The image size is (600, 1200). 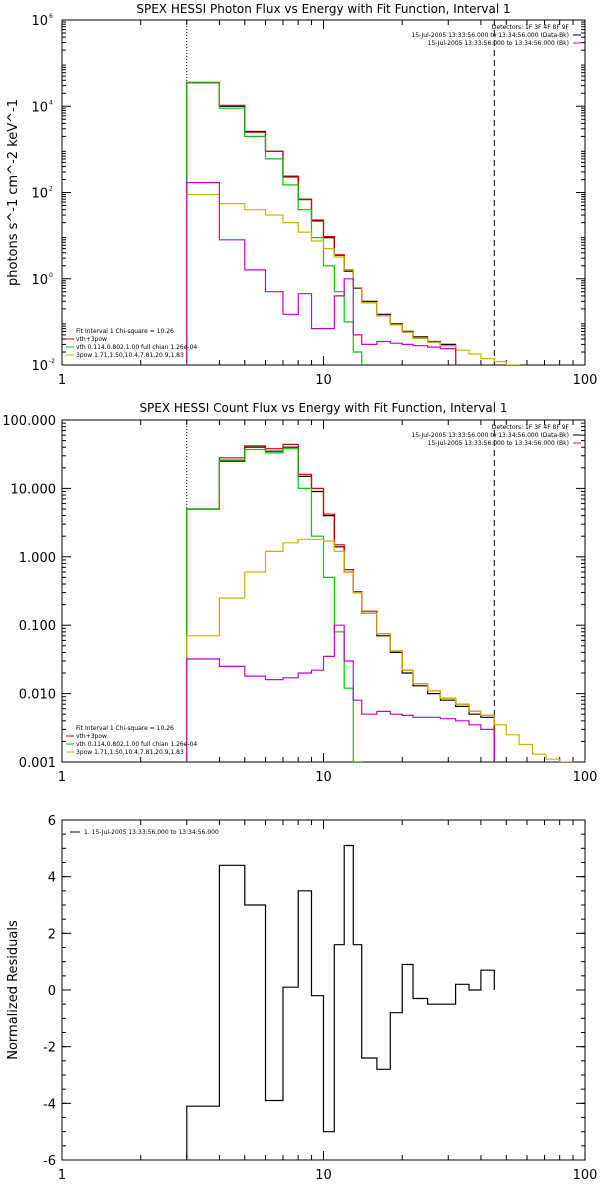 What do you see at coordinates (52, 991) in the screenshot?
I see `y-tick-label: 0` at bounding box center [52, 991].